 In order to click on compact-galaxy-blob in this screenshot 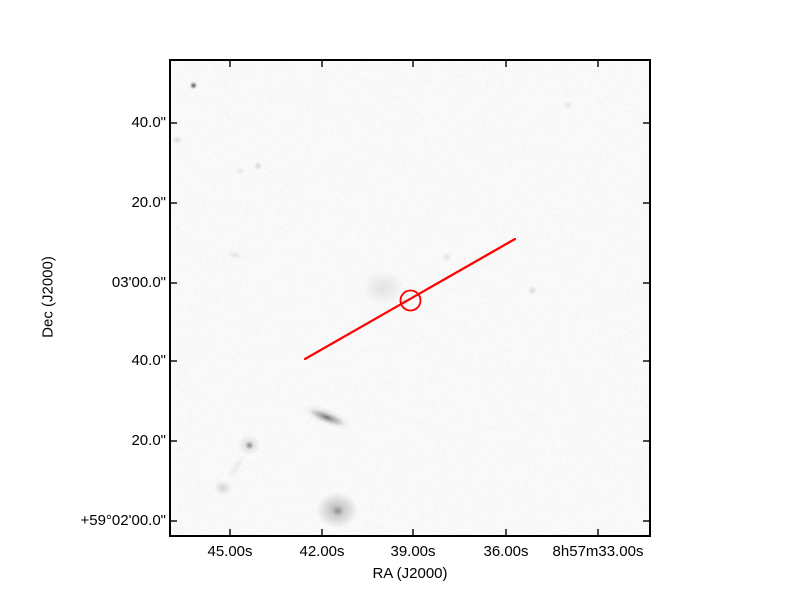, I will do `click(249, 445)`.